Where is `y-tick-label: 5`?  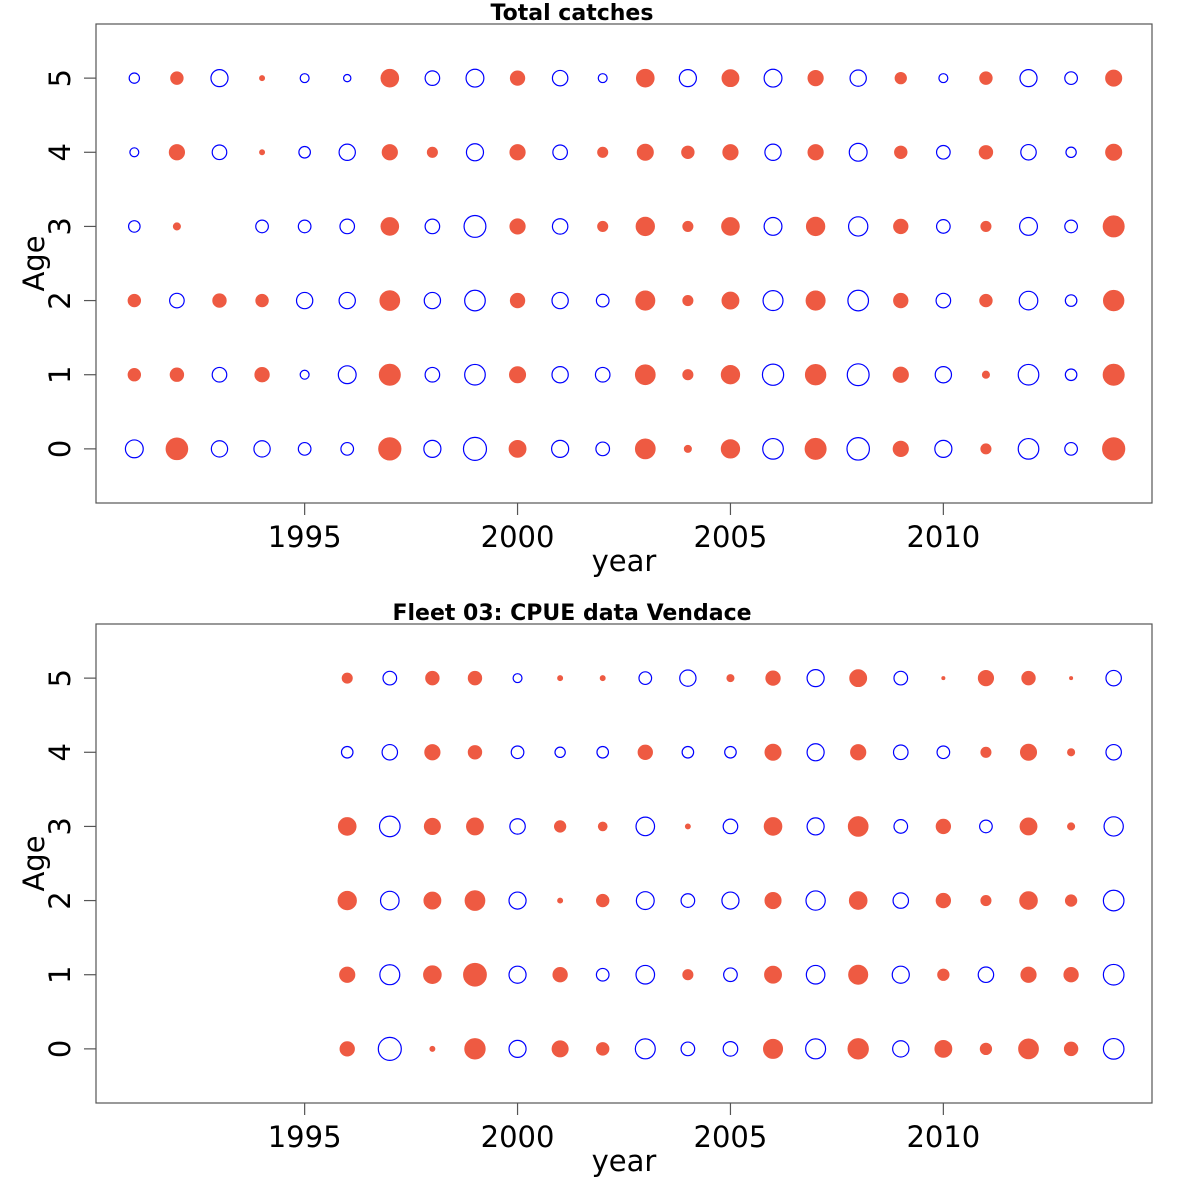
y-tick-label: 5 is located at coordinates (60, 78).